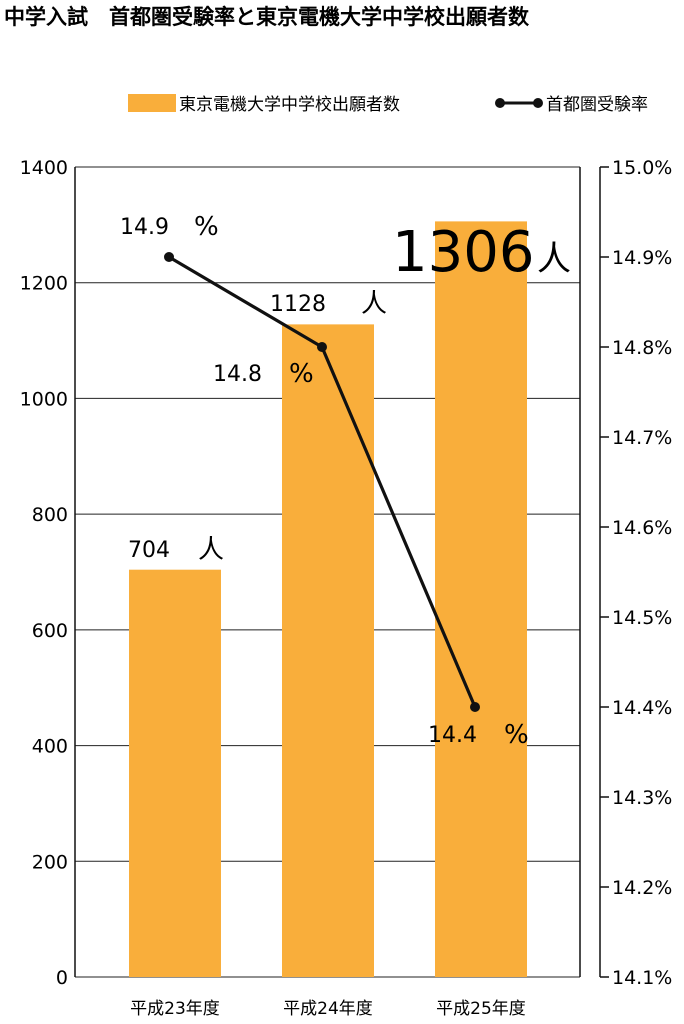 This screenshot has height=1024, width=684. I want to click on left-tick-label: 200, so click(50, 862).